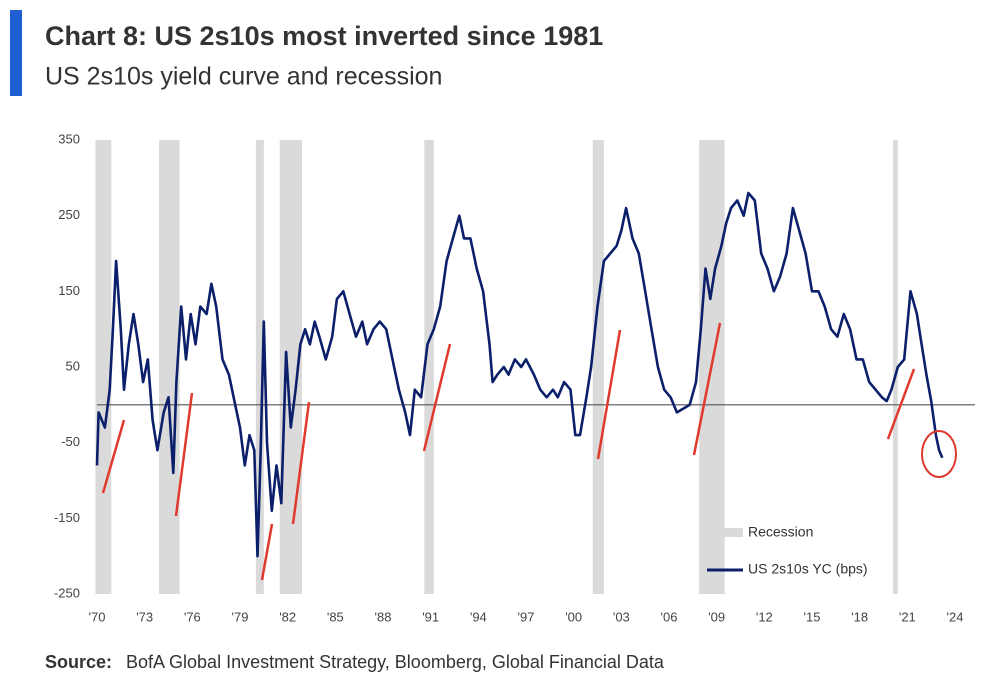 This screenshot has width=987, height=683. What do you see at coordinates (73, 365) in the screenshot?
I see `y-tick-label: 50` at bounding box center [73, 365].